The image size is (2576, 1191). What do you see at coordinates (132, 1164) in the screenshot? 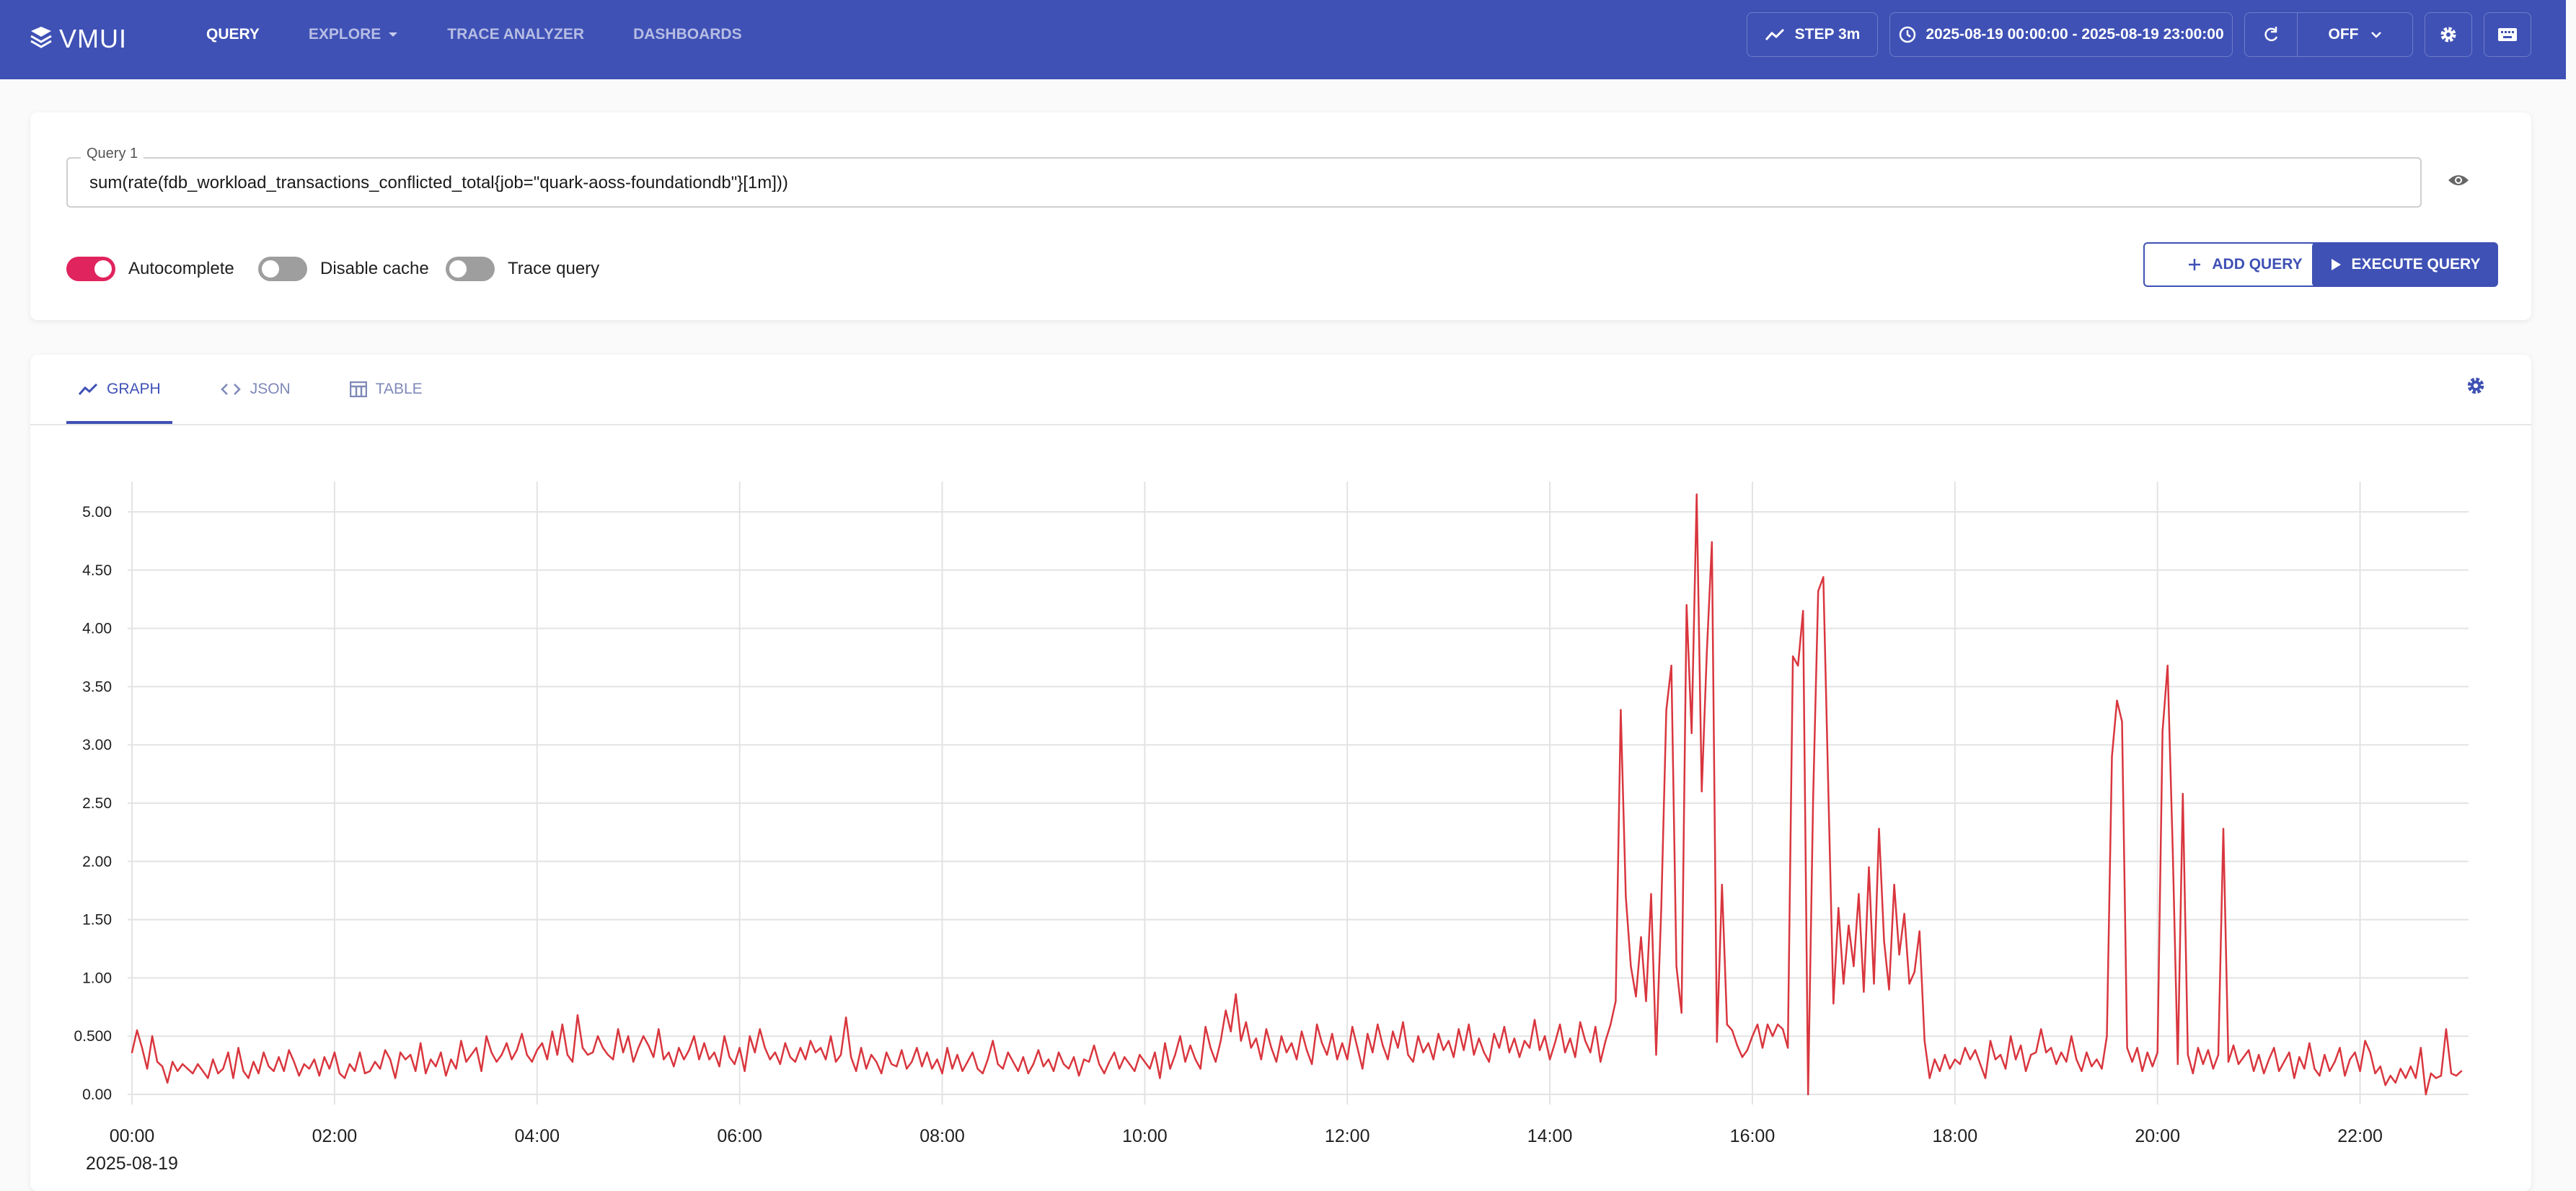
I see `x-date-label: 2025-08-19` at bounding box center [132, 1164].